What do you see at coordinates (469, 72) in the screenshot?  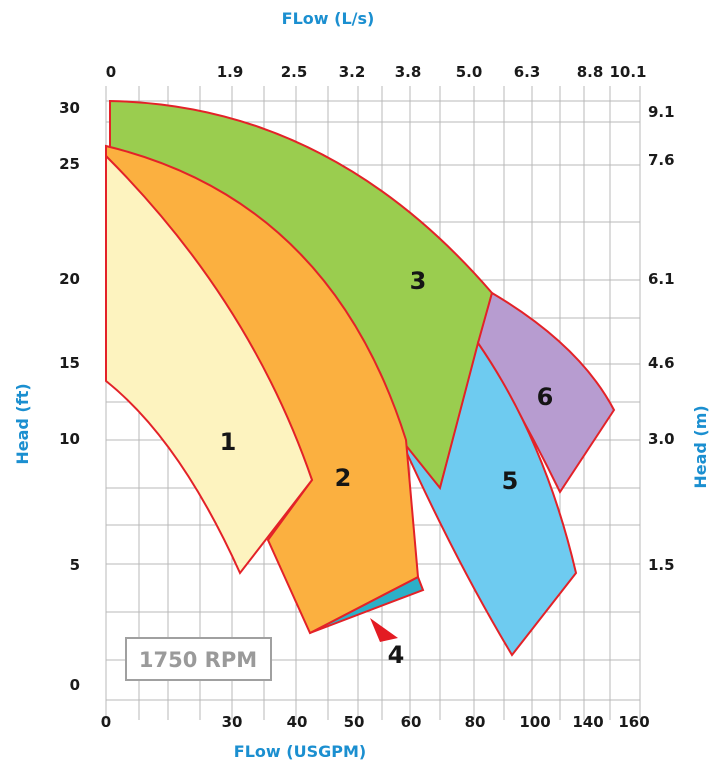 I see `x-top-tick-label: 5.0` at bounding box center [469, 72].